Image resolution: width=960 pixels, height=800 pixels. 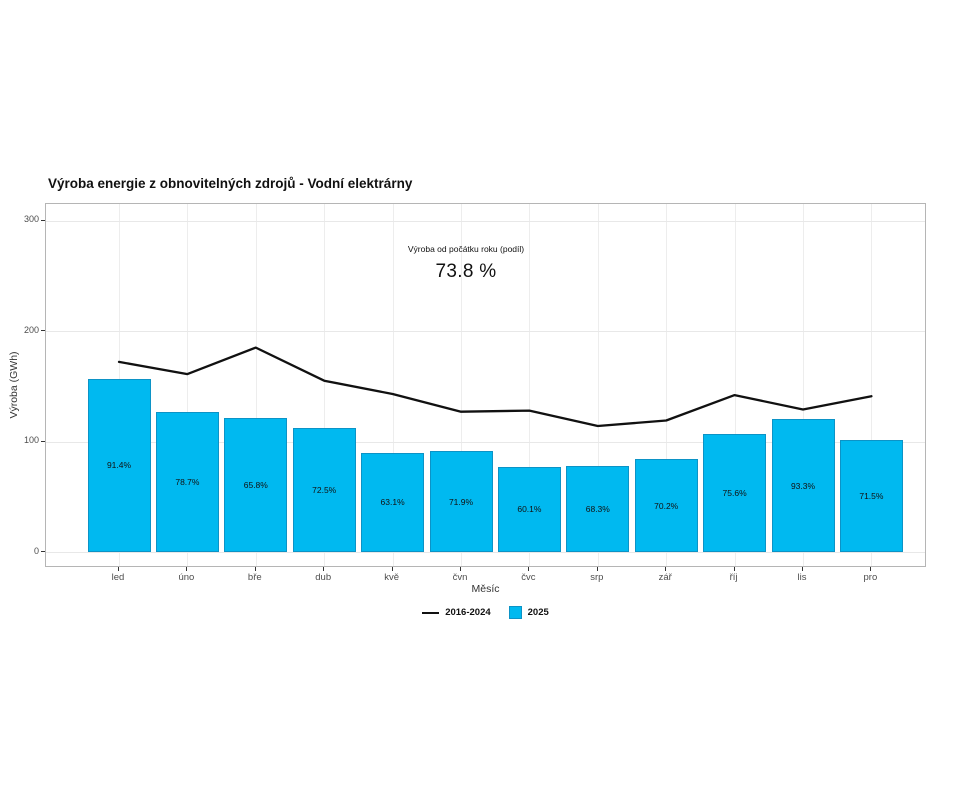 What do you see at coordinates (36, 550) in the screenshot?
I see `y-tick-label: 0` at bounding box center [36, 550].